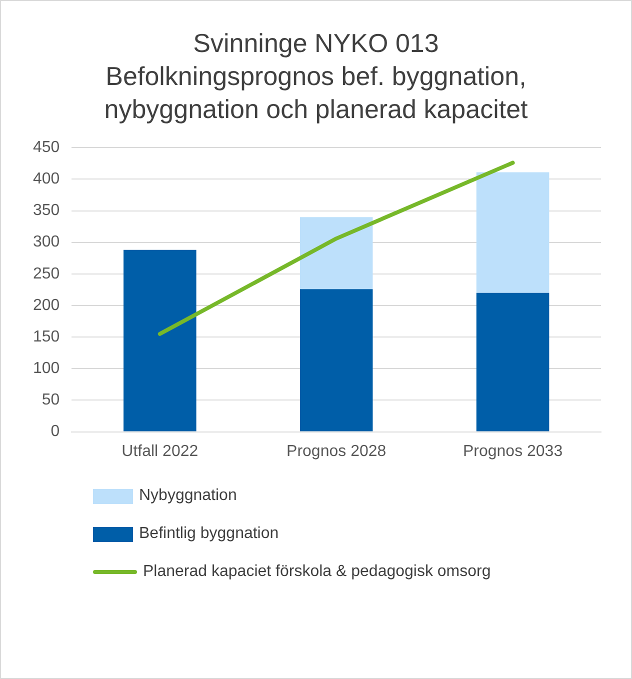  Describe the element at coordinates (46, 369) in the screenshot. I see `y-tick-label: 100` at that location.